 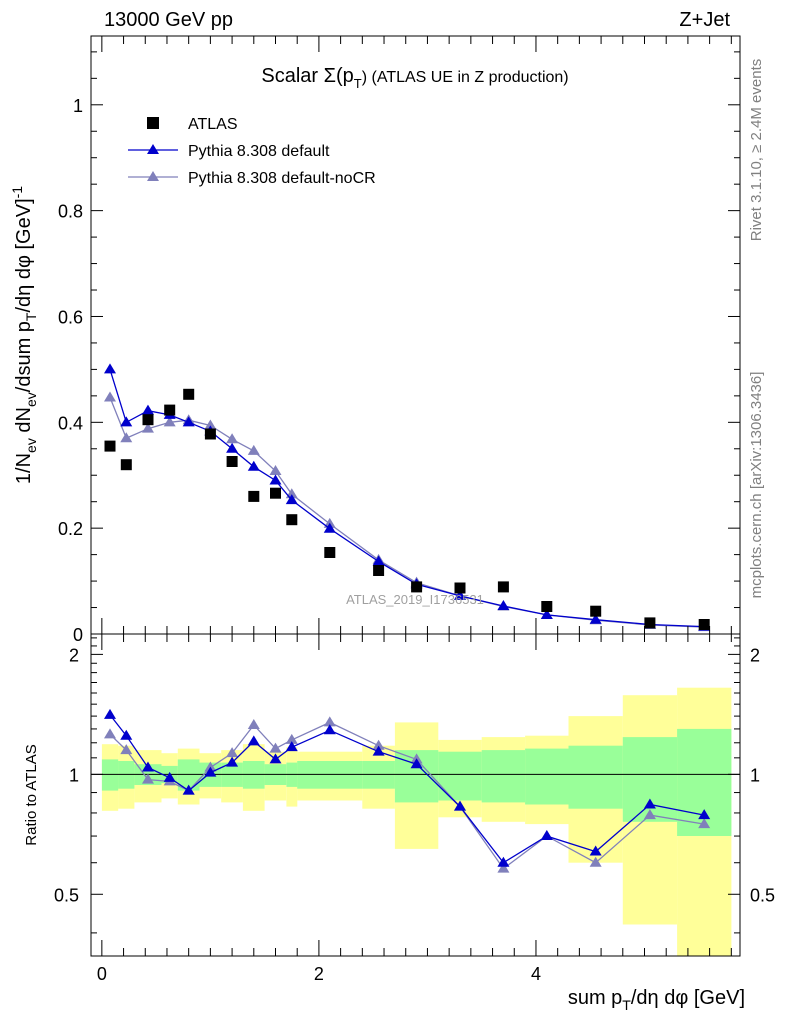 What do you see at coordinates (656, 1000) in the screenshot?
I see `x-axis-label: sum pT/dη dφ [GeV]` at bounding box center [656, 1000].